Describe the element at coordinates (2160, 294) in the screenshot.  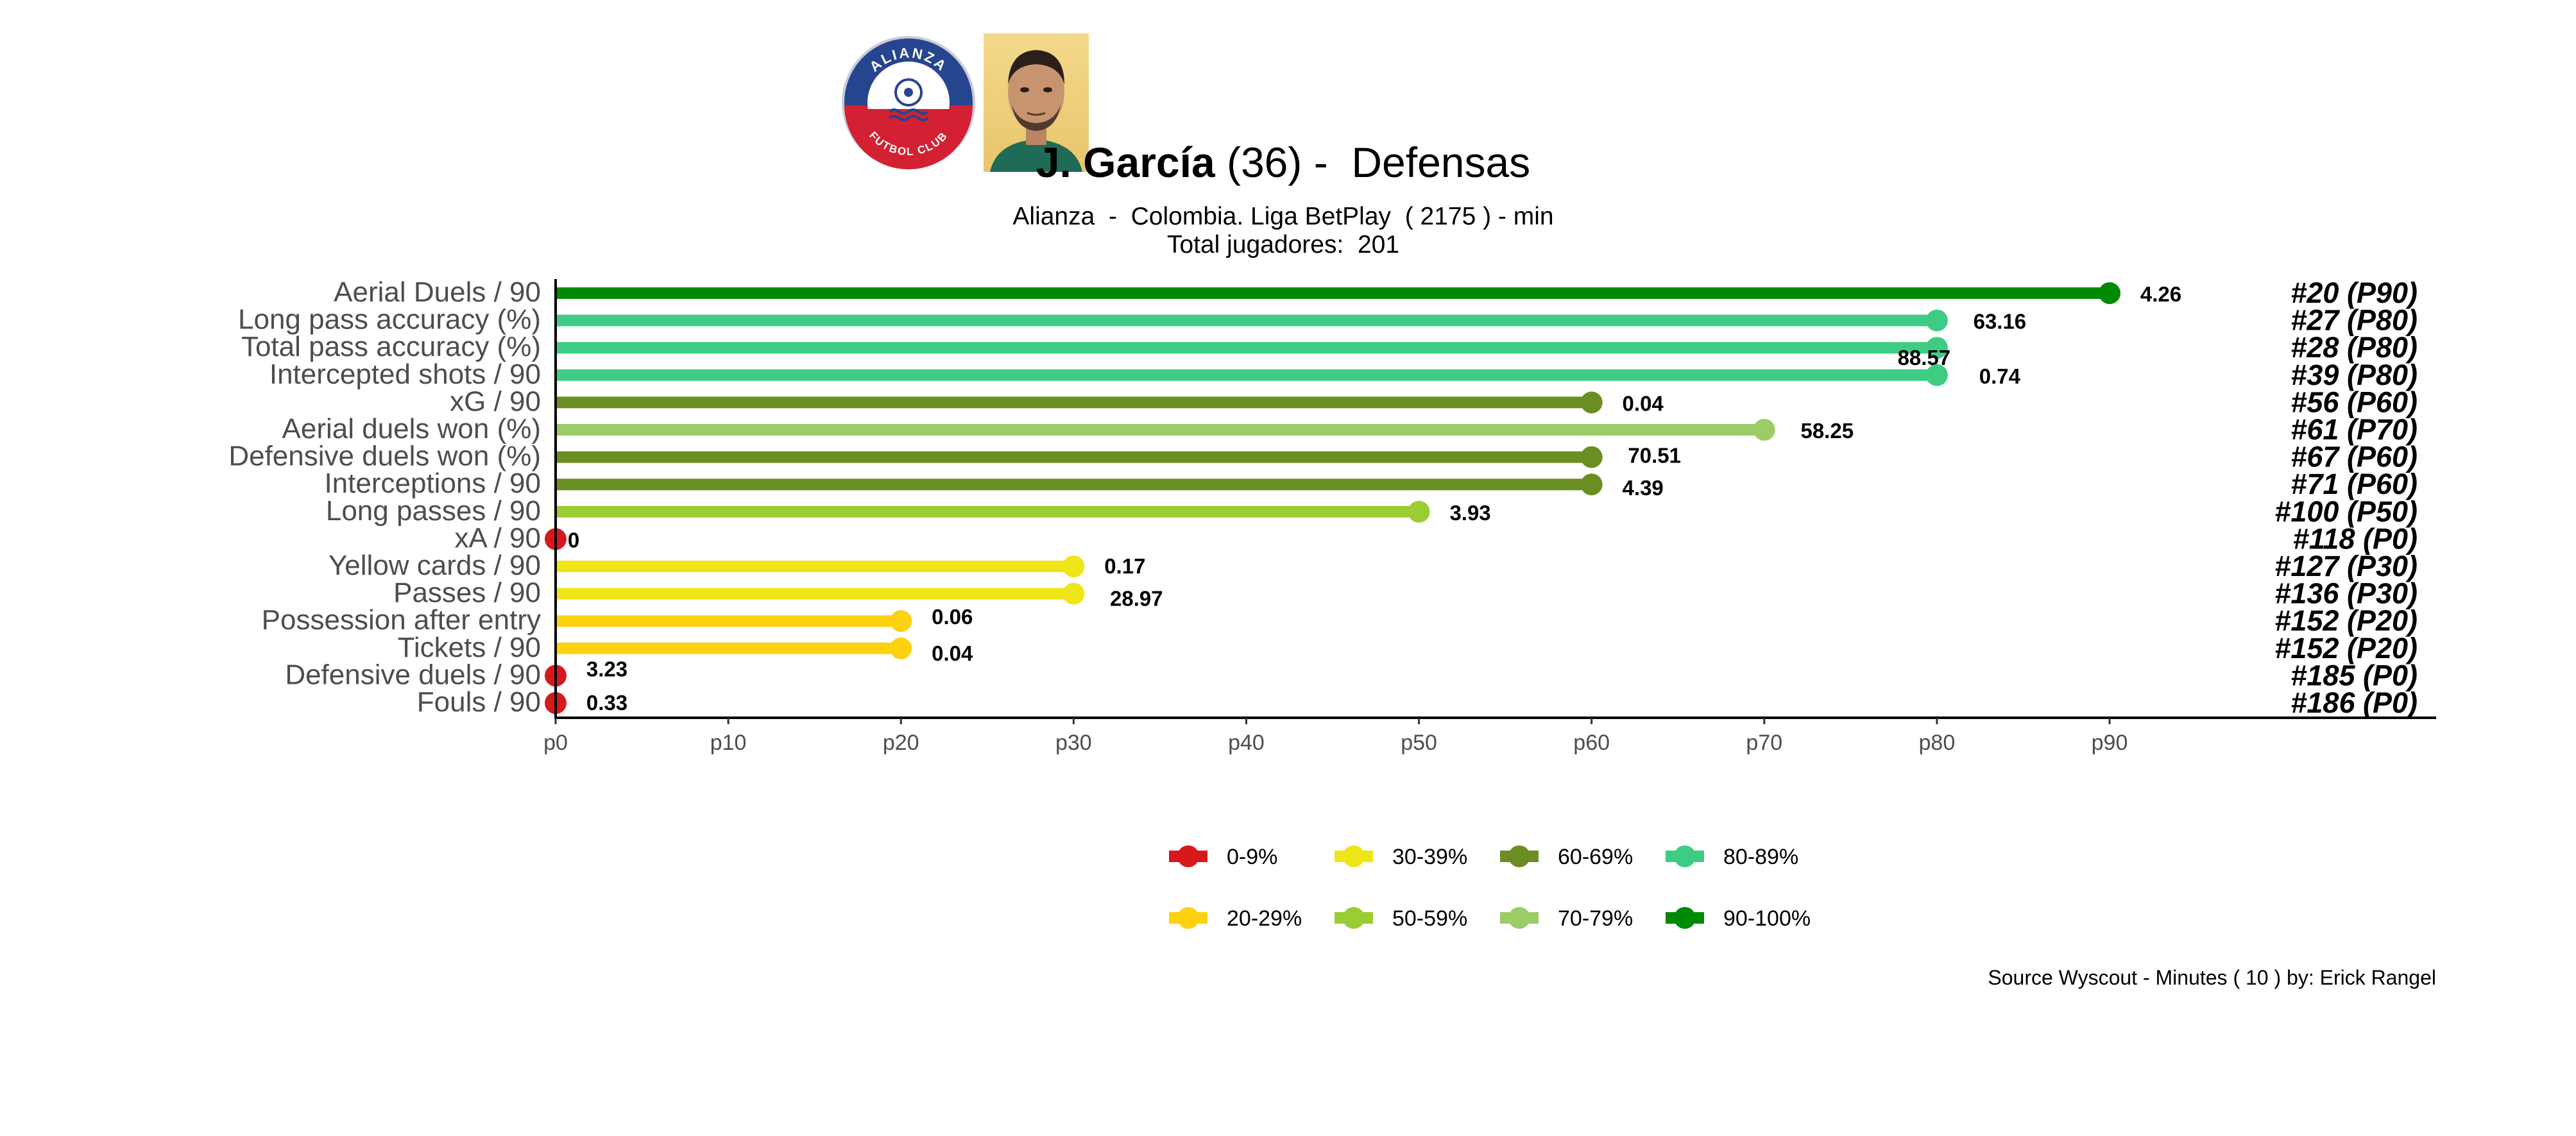
I see `value-label: 4.26` at that location.